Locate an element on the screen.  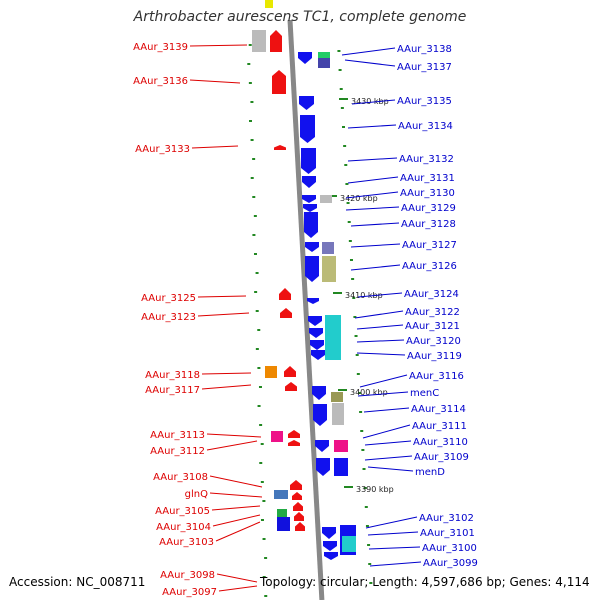
right-gene-label: AAur_3128 is located at coordinates (428, 224).